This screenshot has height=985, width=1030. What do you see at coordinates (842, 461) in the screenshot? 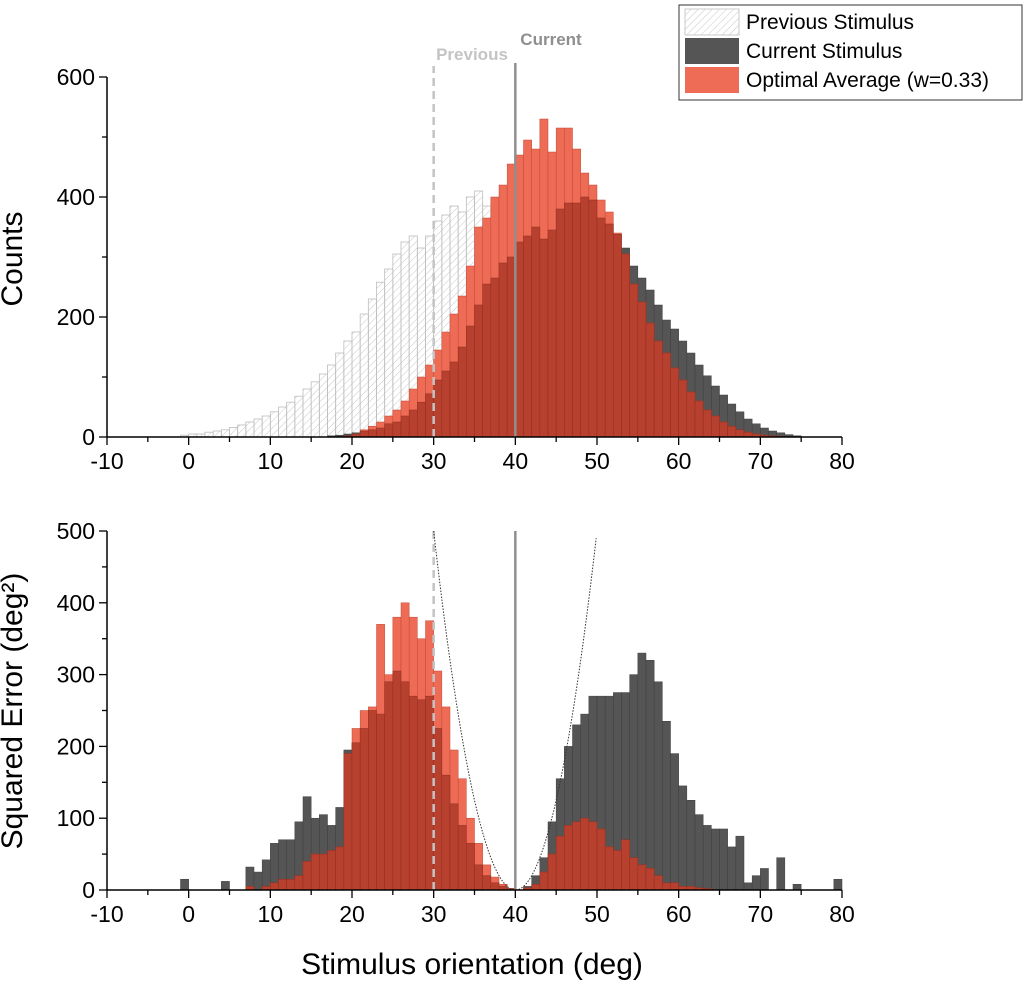
I see `x-tick-label: 80` at bounding box center [842, 461].